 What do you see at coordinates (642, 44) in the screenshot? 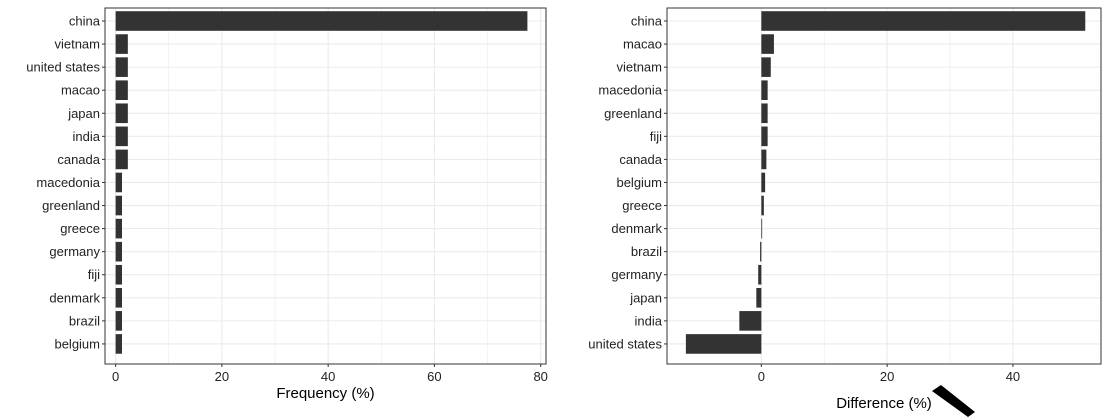
I see `difference-category-label: macao` at bounding box center [642, 44].